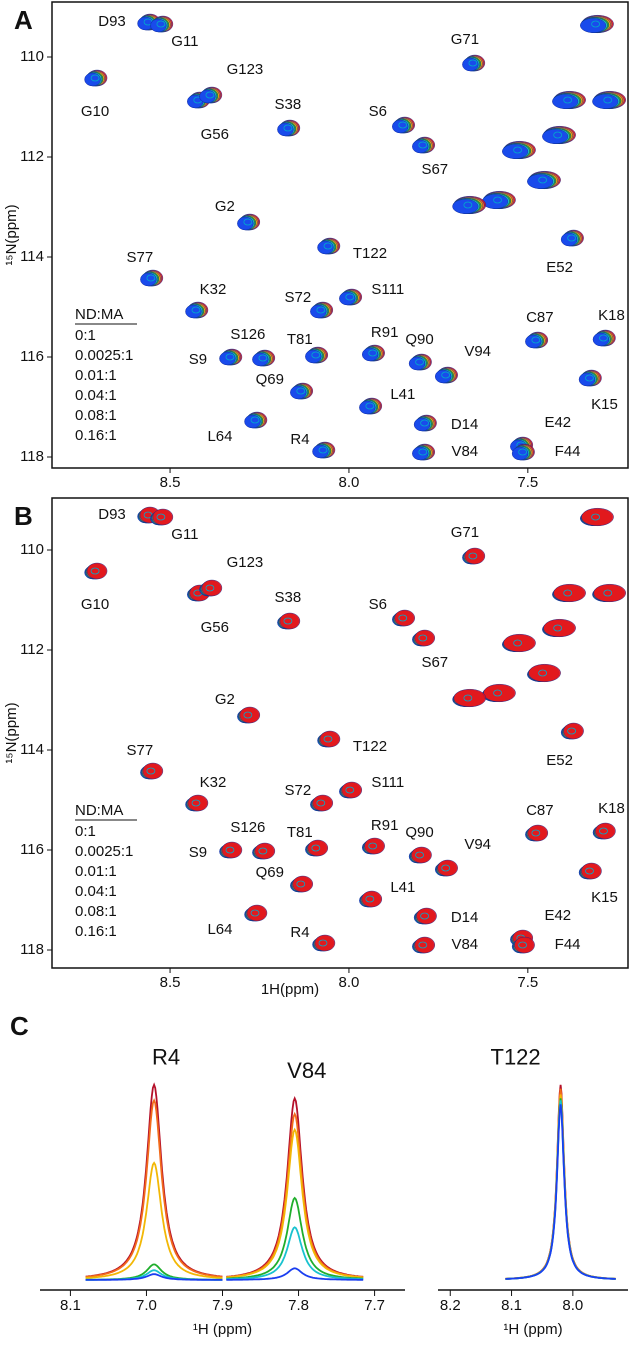 This screenshot has width=633, height=1349. I want to click on peak-label: G2, so click(225, 699).